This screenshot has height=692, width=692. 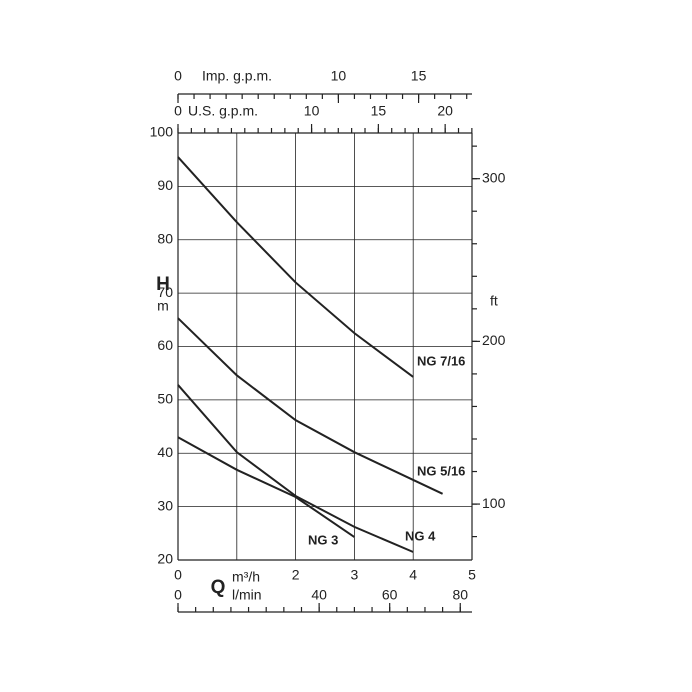 I want to click on y-tick-label: 70, so click(x=165, y=292).